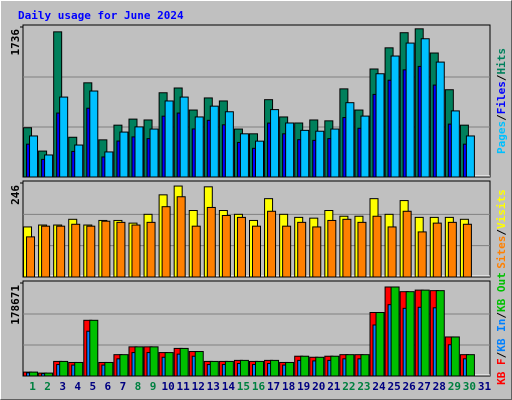 Image resolution: width=512 pixels, height=400 pixels. I want to click on x-tick-label: 7, so click(123, 386).